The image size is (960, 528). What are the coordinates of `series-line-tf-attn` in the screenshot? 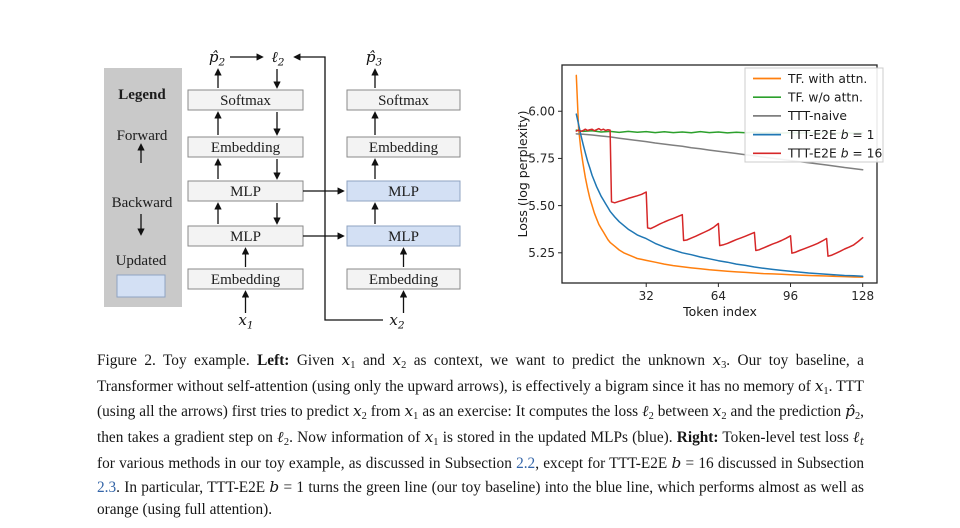 It's located at (719, 176).